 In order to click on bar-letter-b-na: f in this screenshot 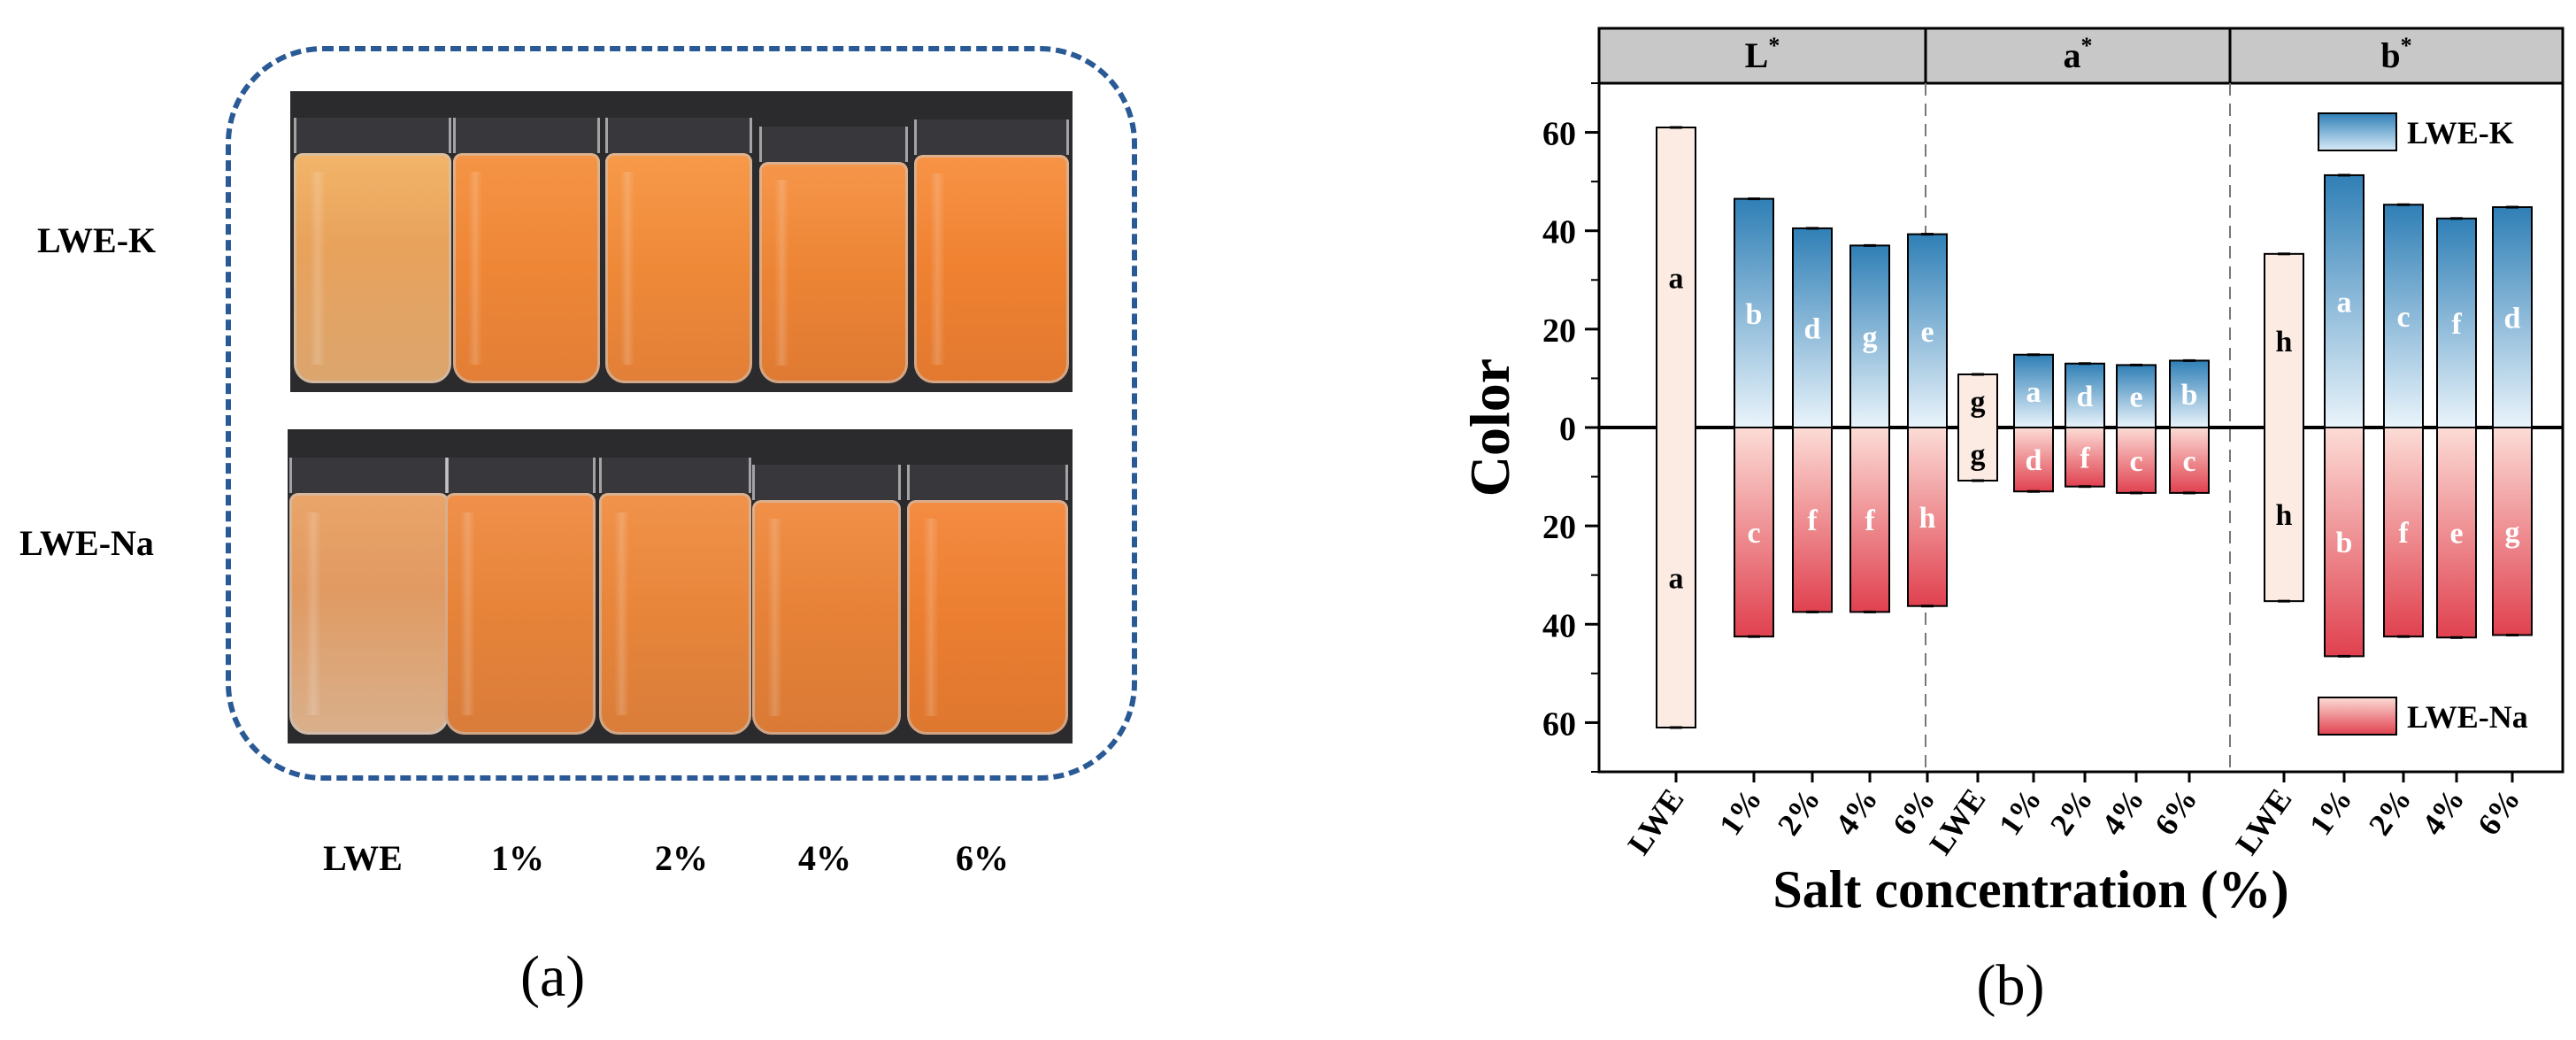, I will do `click(2403, 533)`.